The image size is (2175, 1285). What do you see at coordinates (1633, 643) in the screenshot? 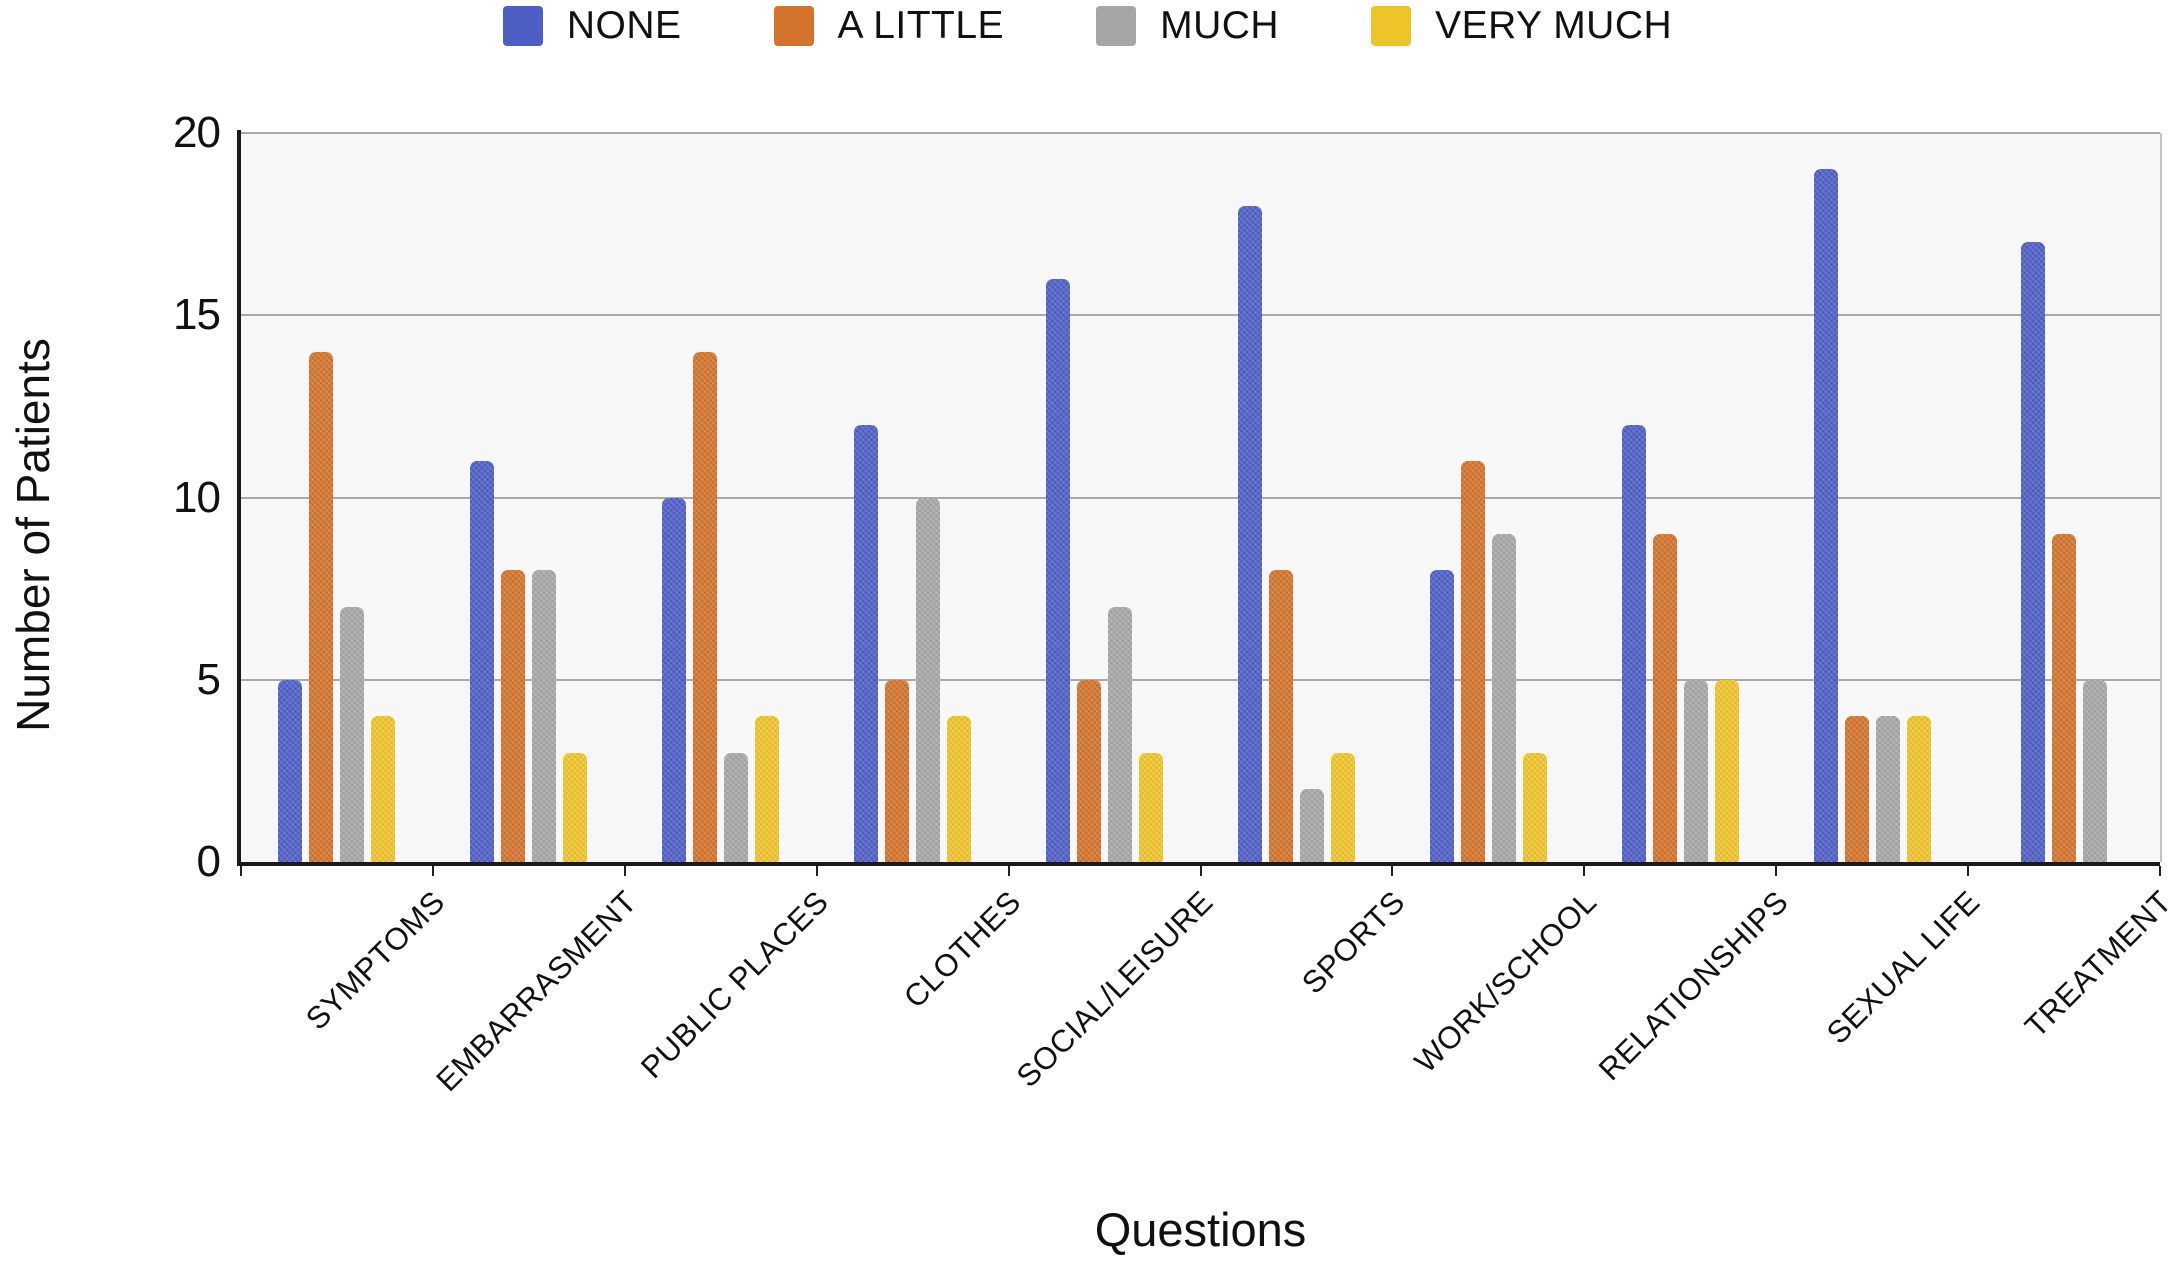
I see `bar-none-relationships` at bounding box center [1633, 643].